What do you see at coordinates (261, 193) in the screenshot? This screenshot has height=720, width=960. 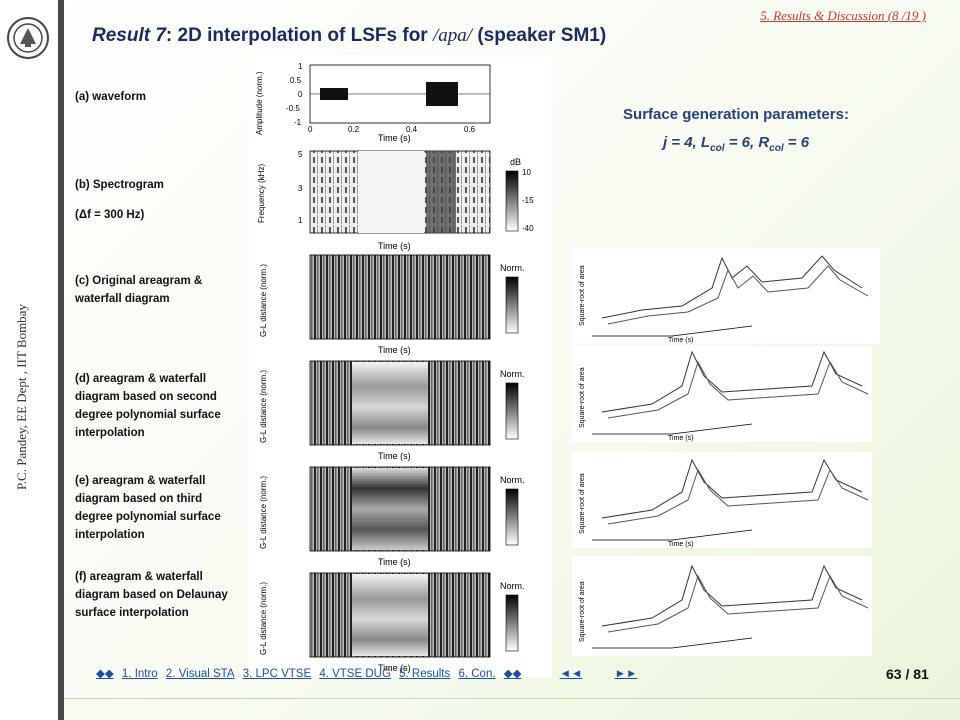 I see `spectrogram-ylabel: Frequency (kHz)` at bounding box center [261, 193].